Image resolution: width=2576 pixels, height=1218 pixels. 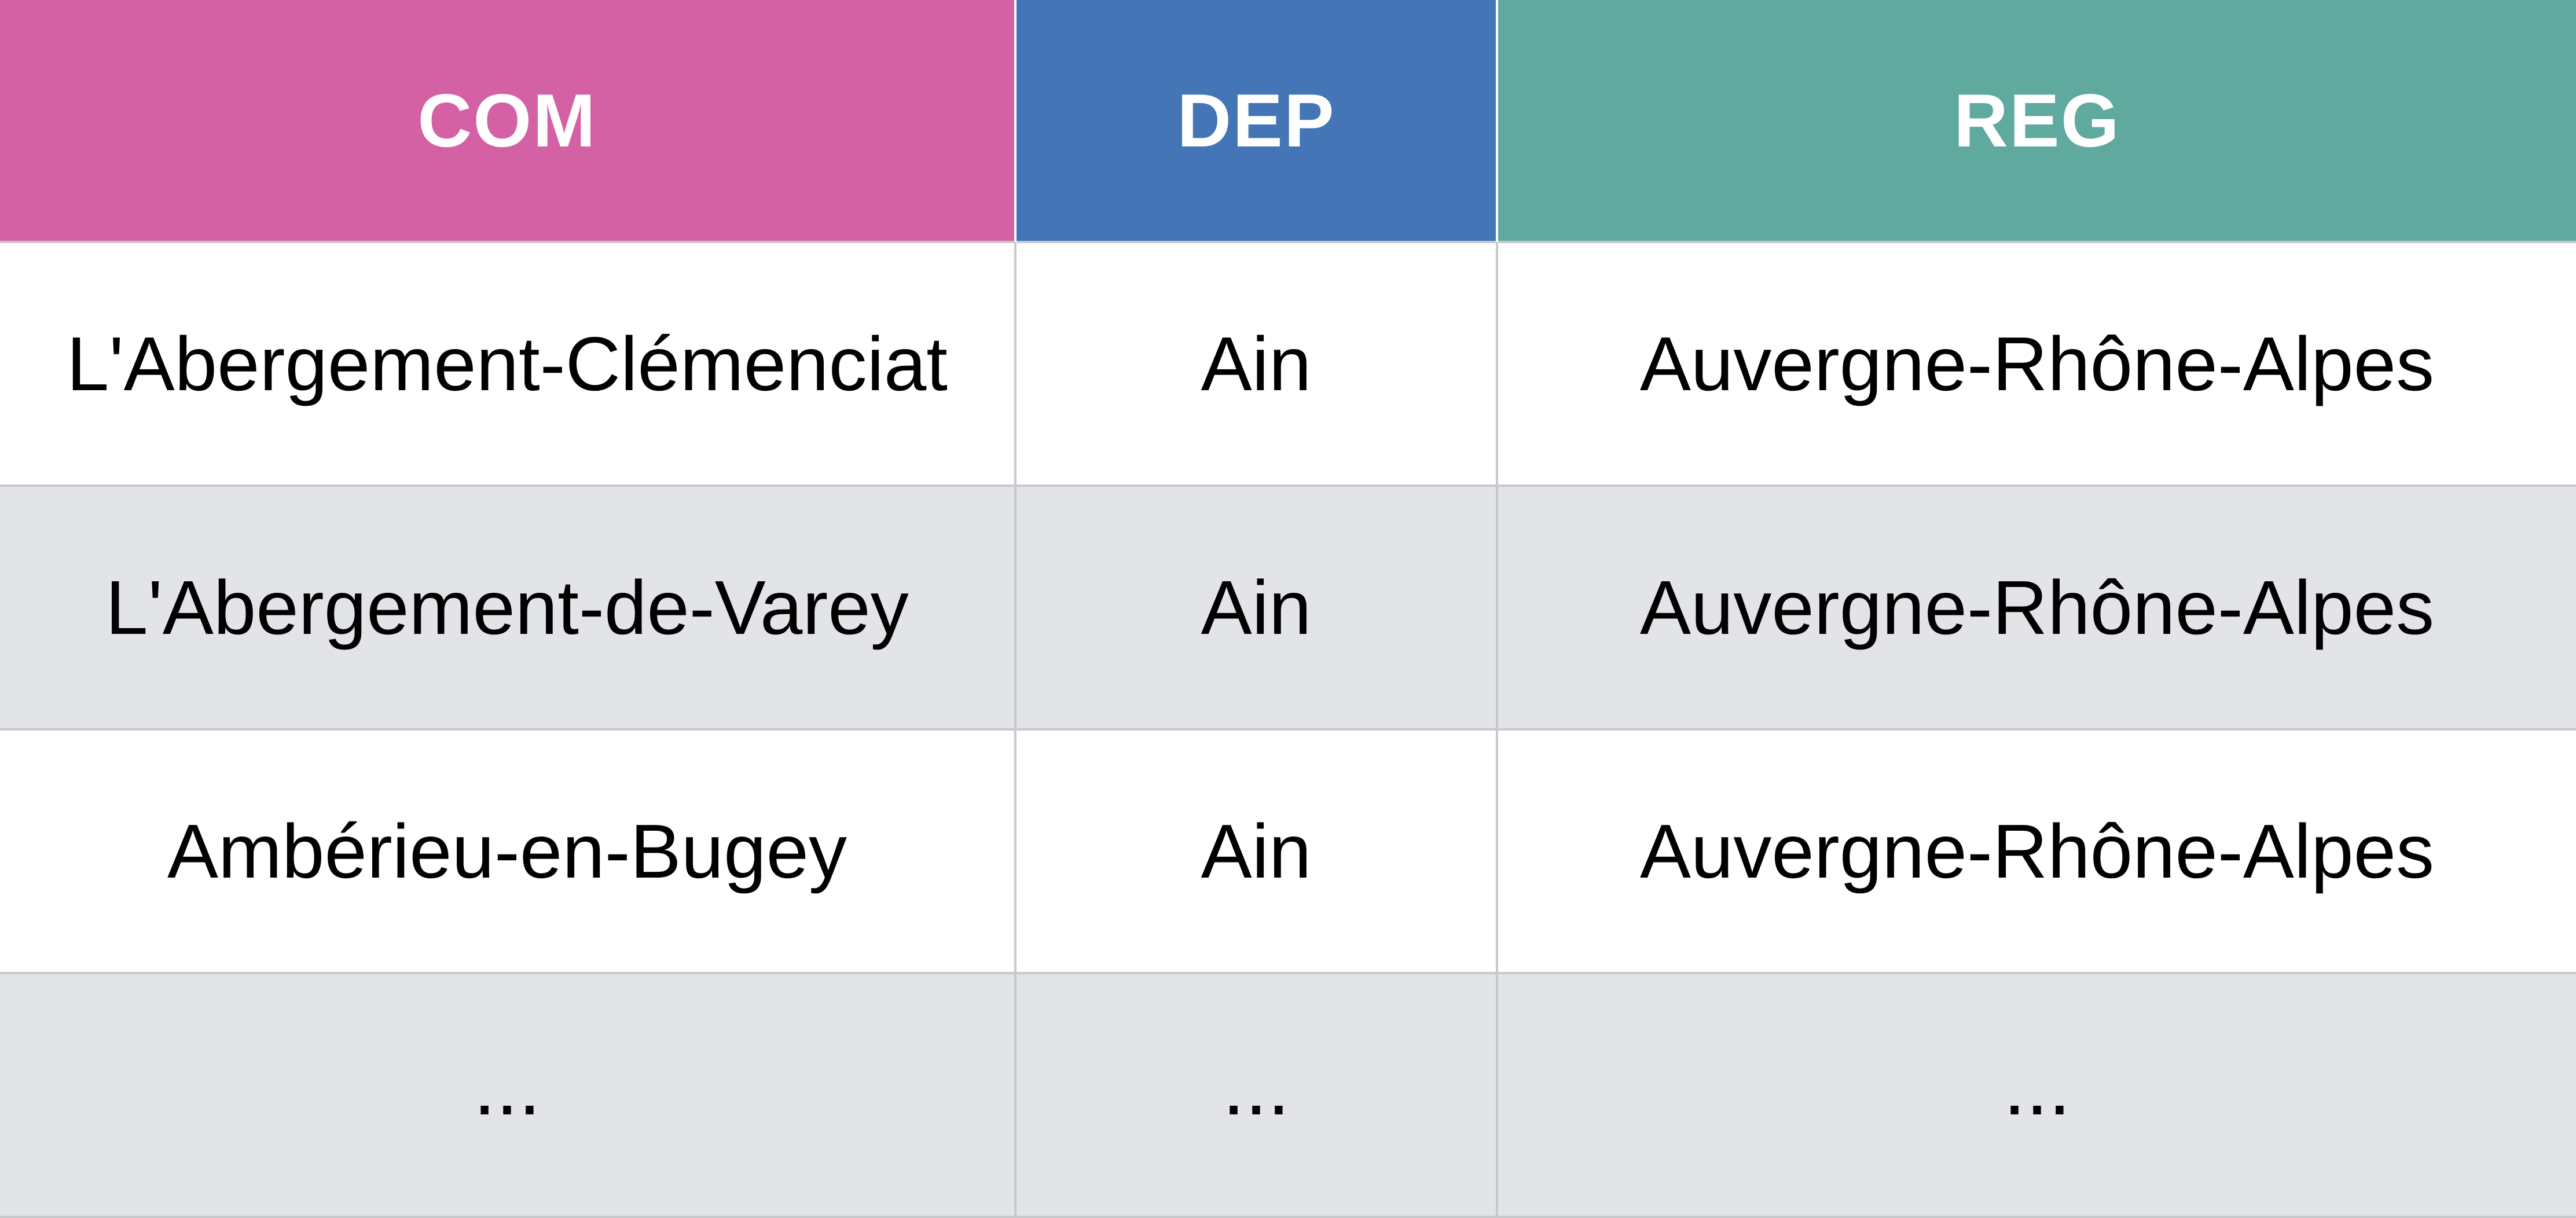 What do you see at coordinates (508, 852) in the screenshot?
I see `table-cell-com: Ambérieu-en-Bugey` at bounding box center [508, 852].